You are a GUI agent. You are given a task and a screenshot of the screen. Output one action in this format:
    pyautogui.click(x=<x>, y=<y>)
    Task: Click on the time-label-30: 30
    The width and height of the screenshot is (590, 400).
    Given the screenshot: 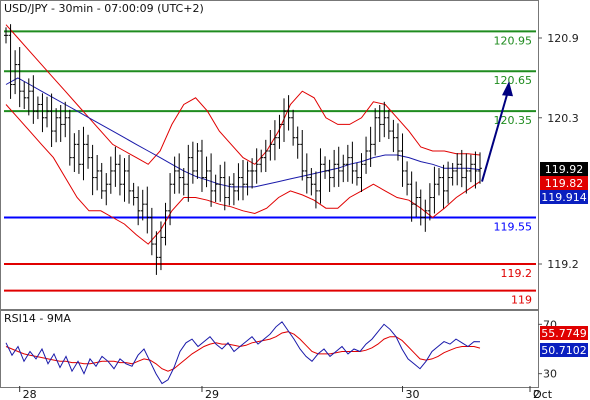 What is the action you would take?
    pyautogui.click(x=413, y=394)
    